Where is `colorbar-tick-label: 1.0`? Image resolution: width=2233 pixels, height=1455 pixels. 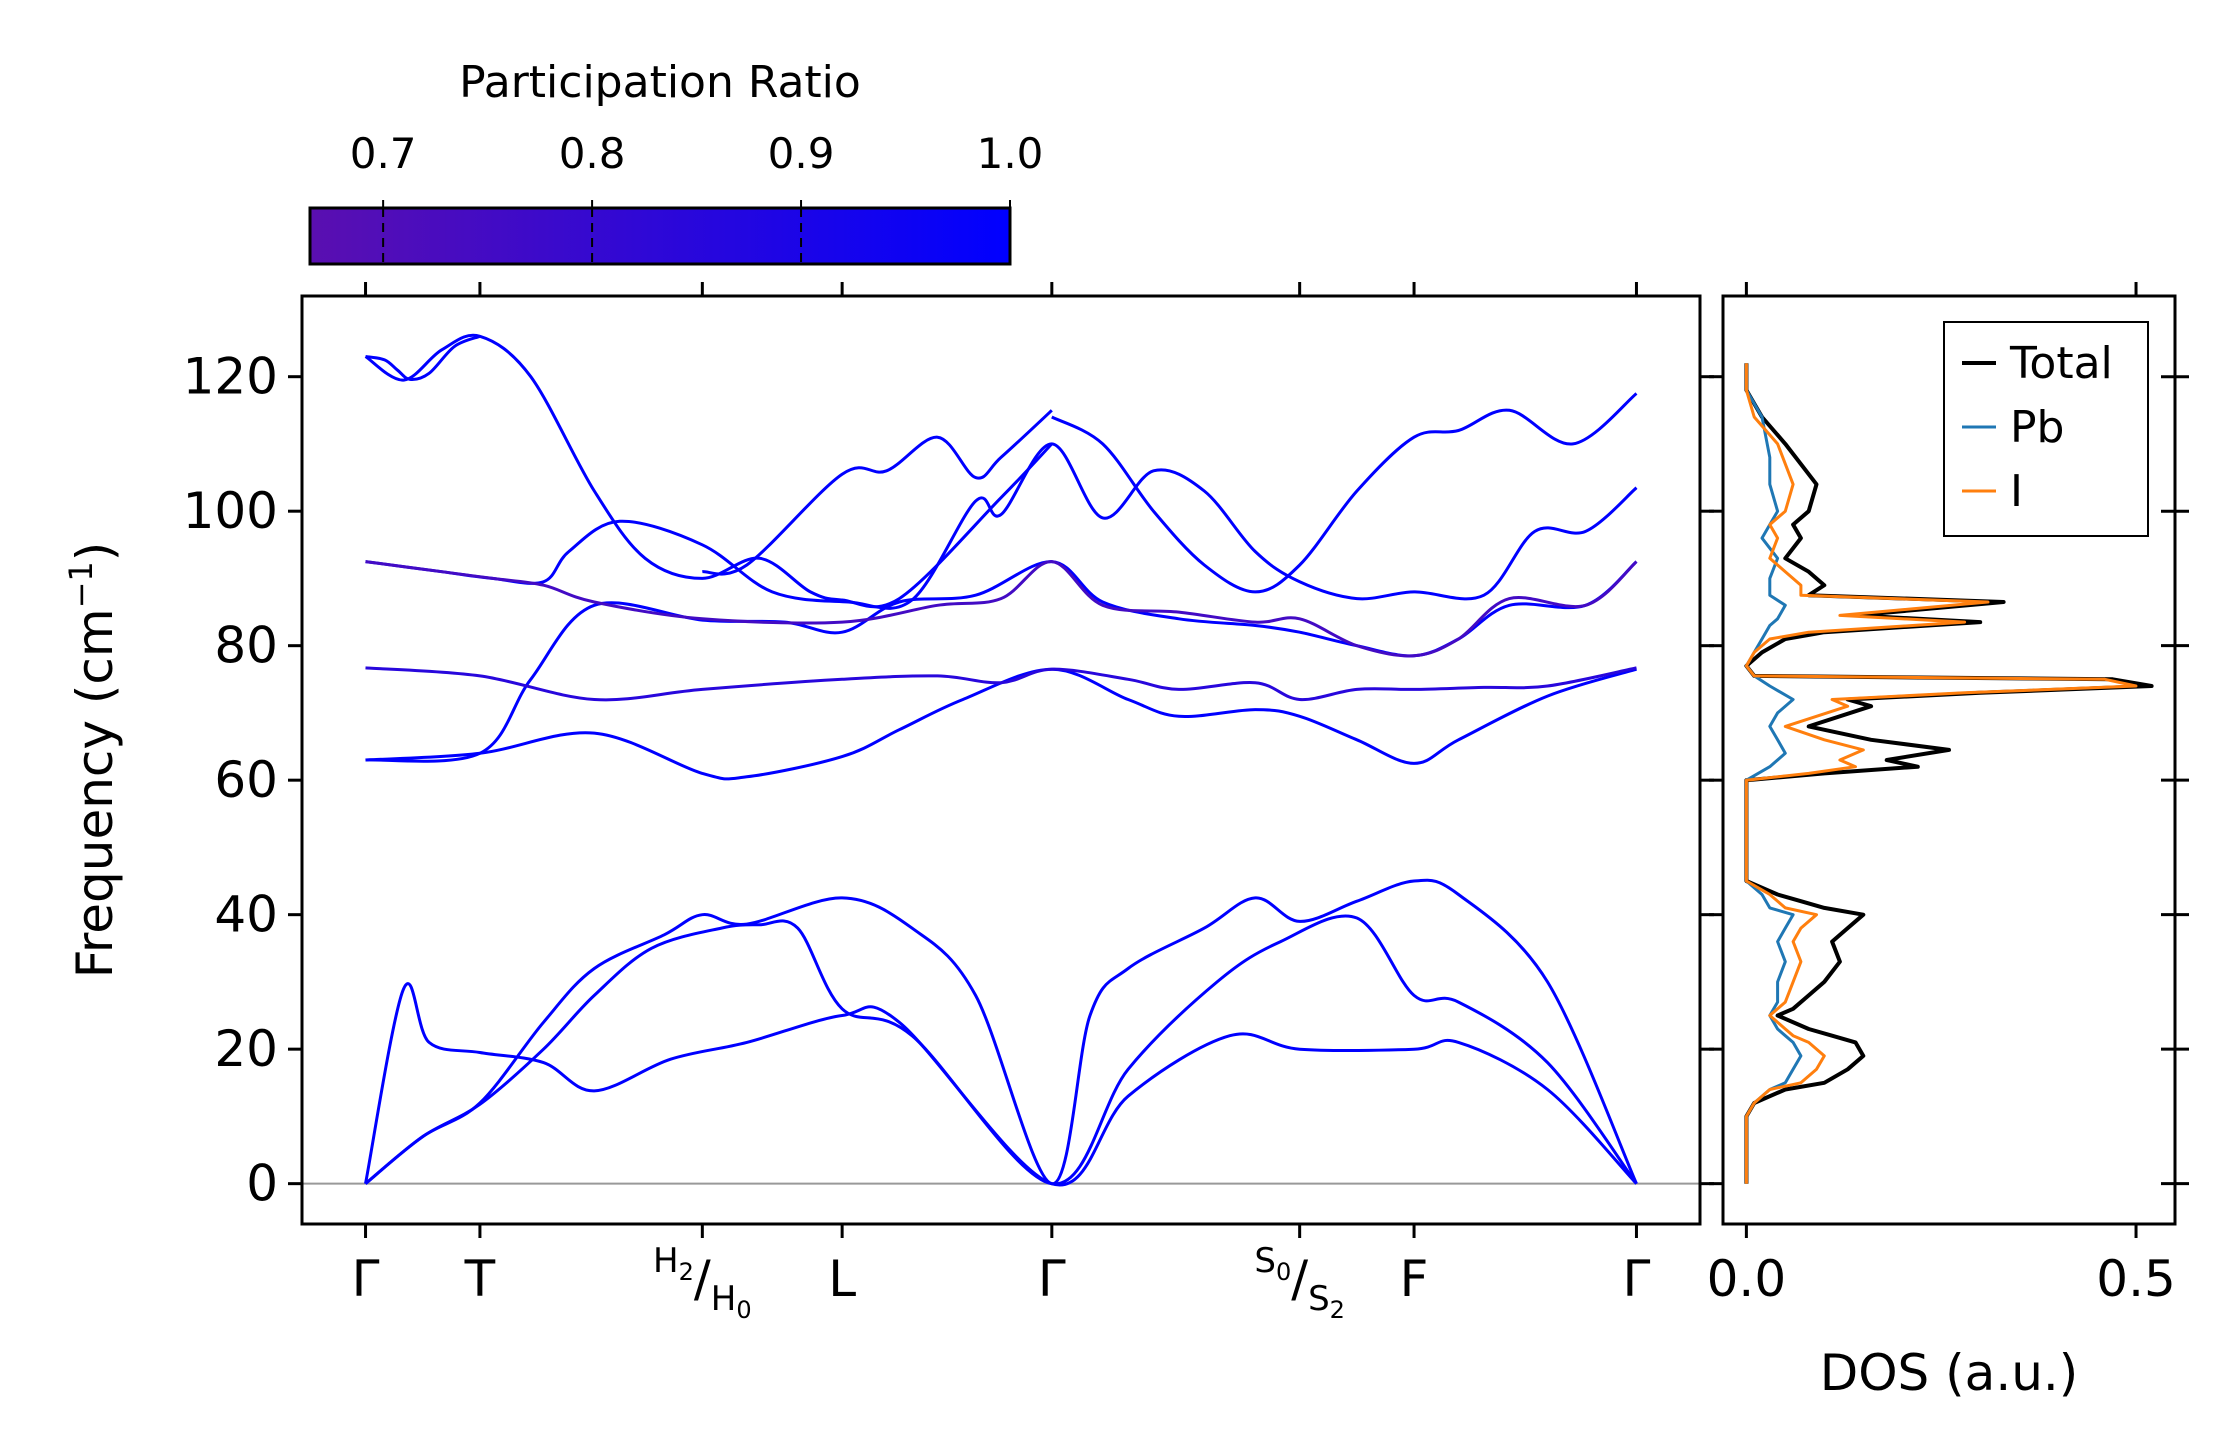
colorbar-tick-label: 1.0 is located at coordinates (1010, 153).